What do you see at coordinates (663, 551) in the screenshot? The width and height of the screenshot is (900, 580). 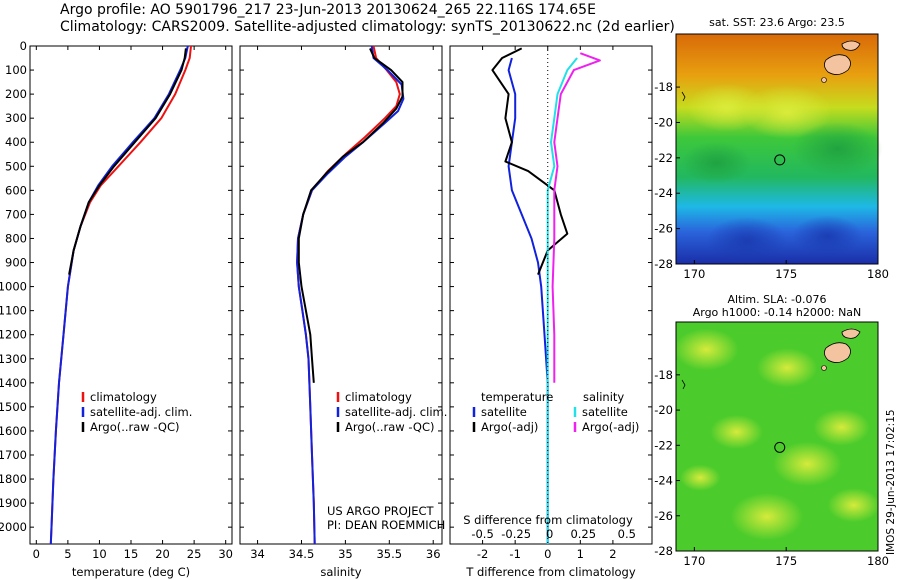 I see `map-ytick-label: -28` at bounding box center [663, 551].